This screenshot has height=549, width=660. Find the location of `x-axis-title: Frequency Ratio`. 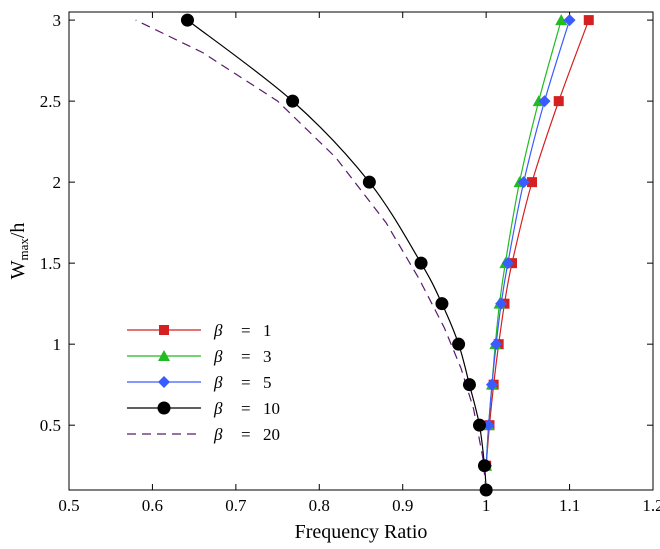

x-axis-title: Frequency Ratio is located at coordinates (361, 532).